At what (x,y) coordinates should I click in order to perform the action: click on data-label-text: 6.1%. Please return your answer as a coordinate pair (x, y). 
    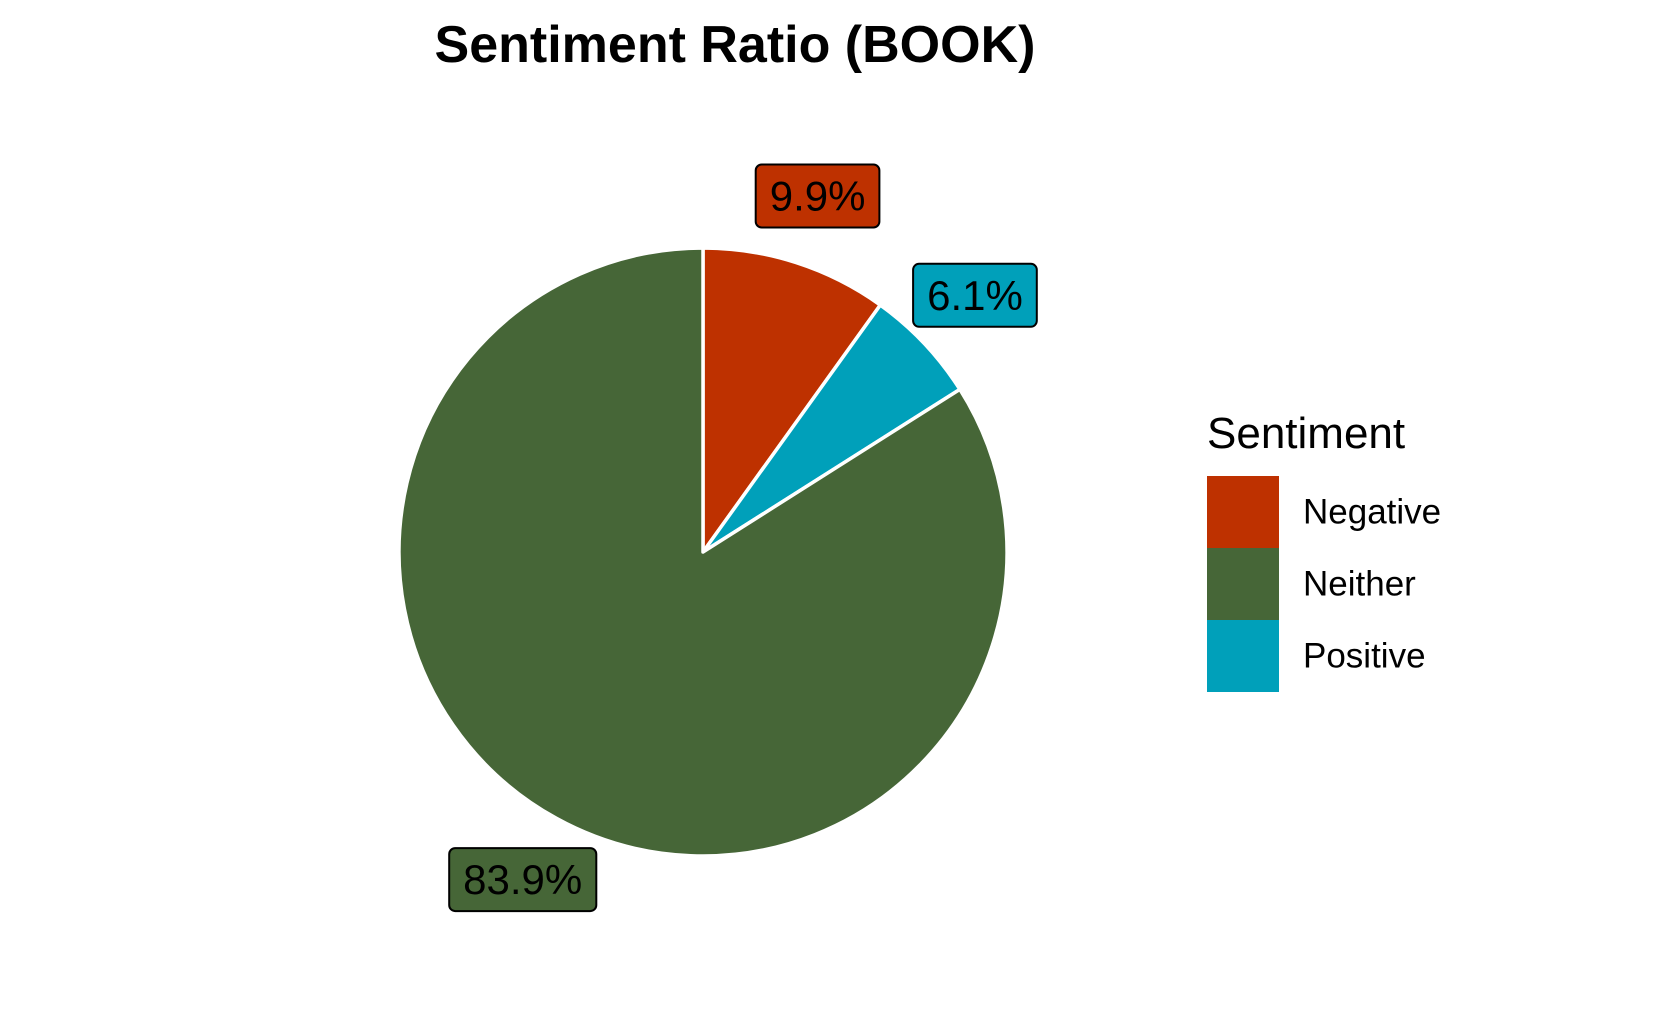
    Looking at the image, I should click on (975, 295).